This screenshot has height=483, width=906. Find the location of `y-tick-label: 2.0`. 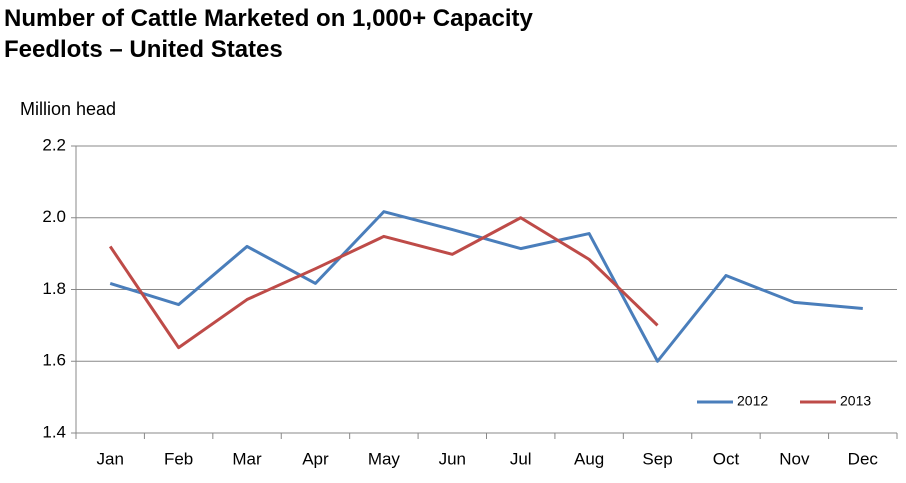

y-tick-label: 2.0 is located at coordinates (54, 216).